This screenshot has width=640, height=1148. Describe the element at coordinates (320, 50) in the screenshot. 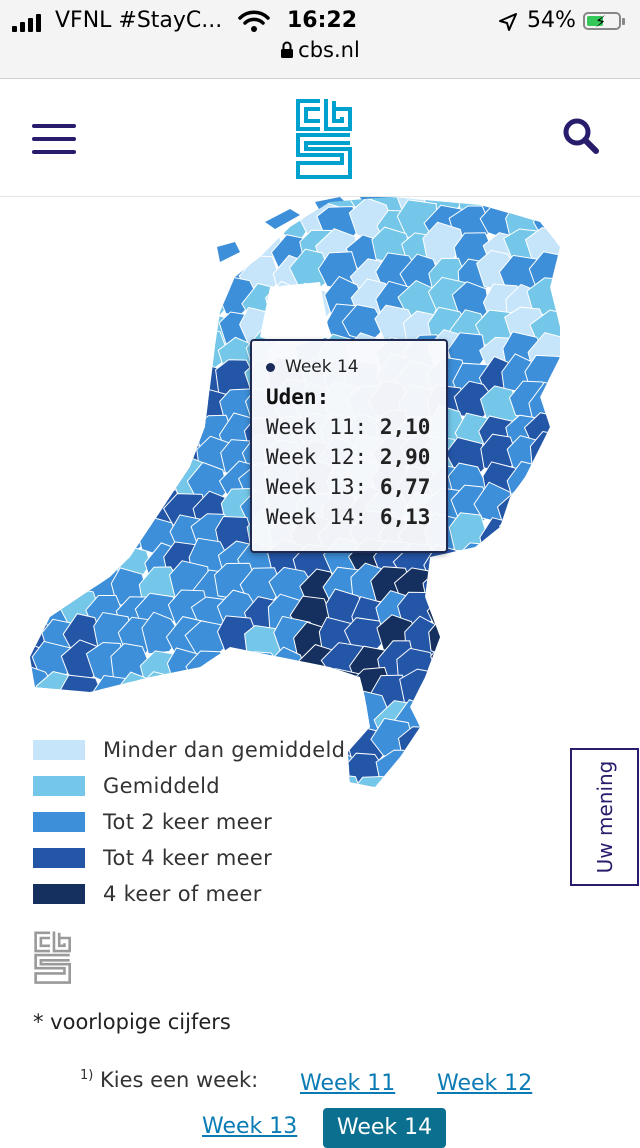

I see `address-bar: cbs.nl` at that location.